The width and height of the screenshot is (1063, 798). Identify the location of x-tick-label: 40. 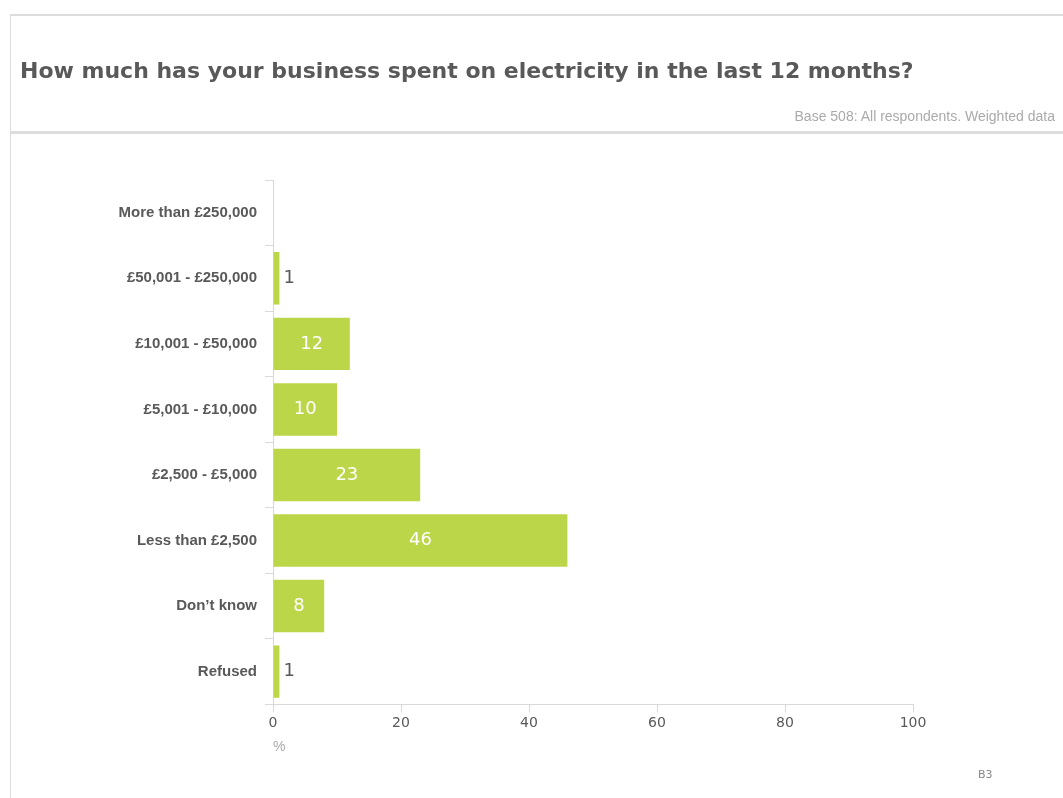
(529, 722).